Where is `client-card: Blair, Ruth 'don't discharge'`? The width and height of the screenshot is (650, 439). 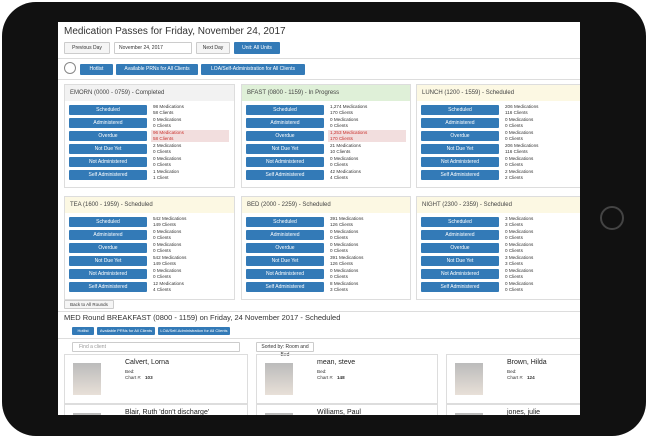 client-card: Blair, Ruth 'don't discharge' is located at coordinates (156, 409).